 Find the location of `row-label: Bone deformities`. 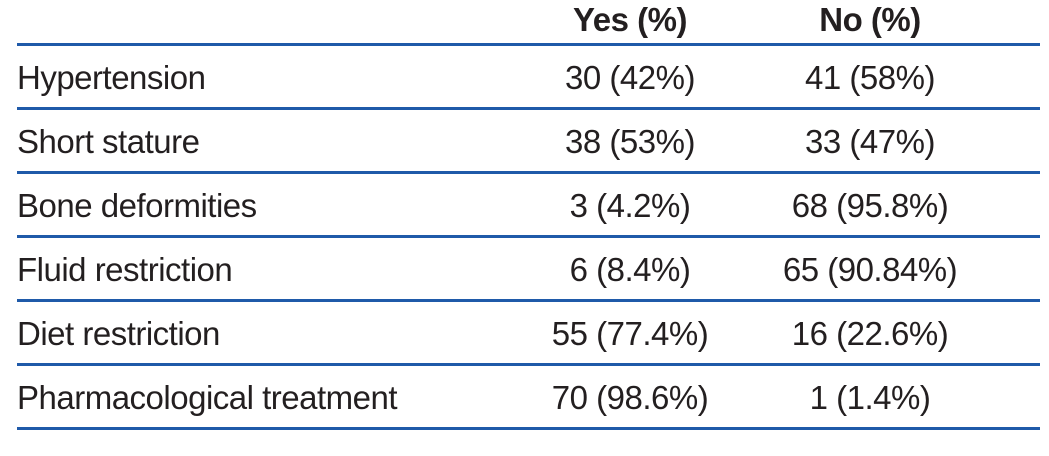

row-label: Bone deformities is located at coordinates (137, 205).